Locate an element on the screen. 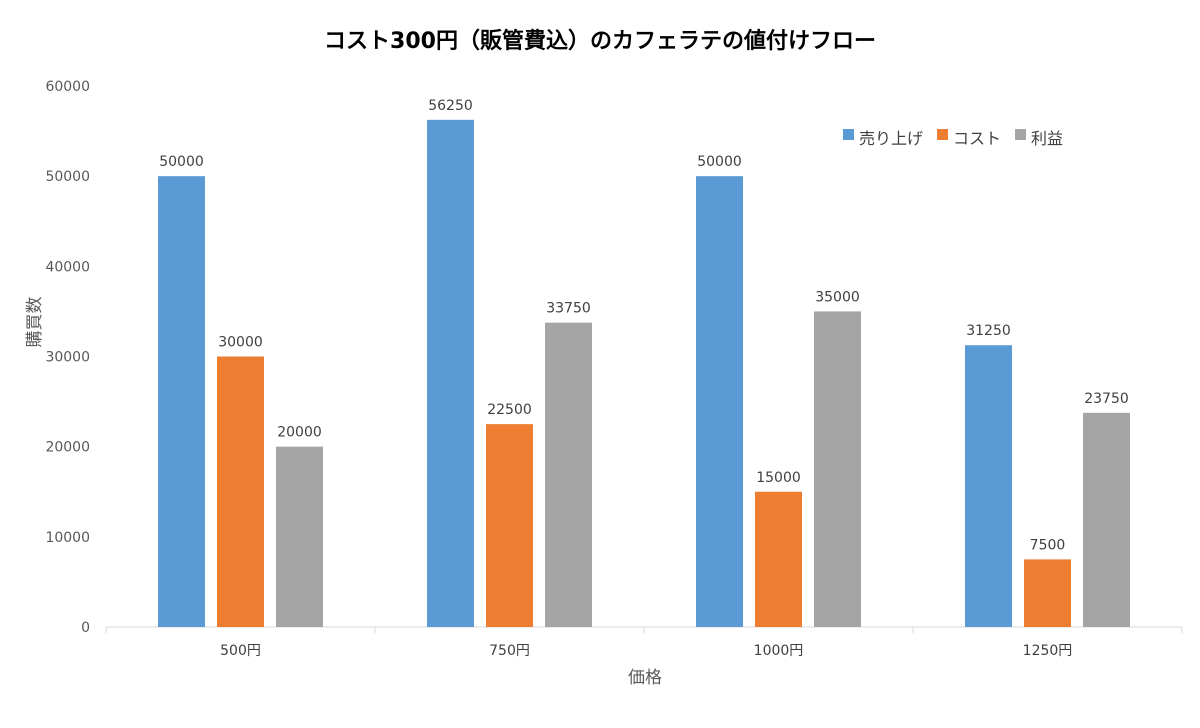  data-label: 33750 is located at coordinates (568, 309).